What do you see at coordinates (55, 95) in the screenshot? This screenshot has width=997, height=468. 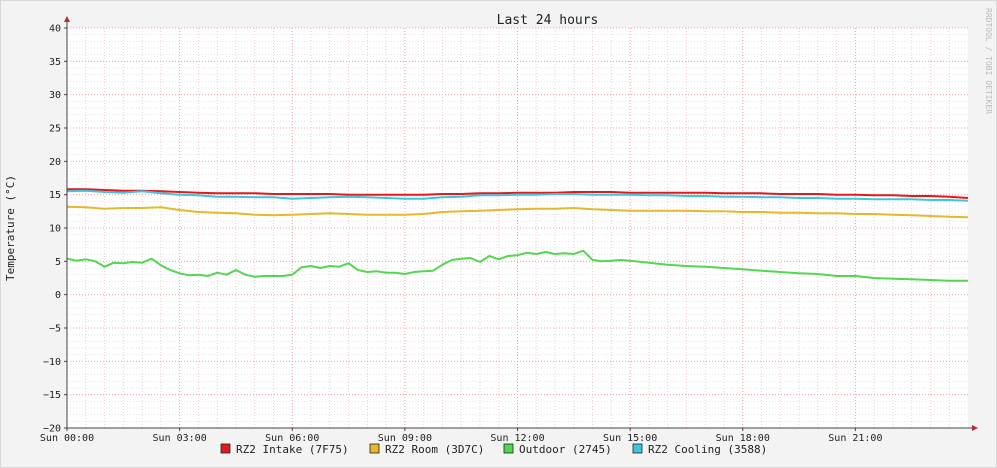 I see `y-tick-label: 30` at bounding box center [55, 95].